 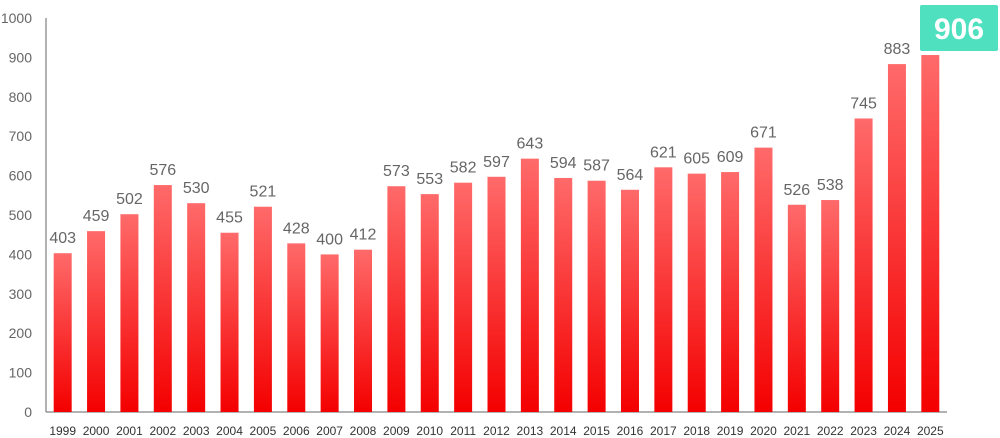 What do you see at coordinates (96, 321) in the screenshot?
I see `bar-2000` at bounding box center [96, 321].